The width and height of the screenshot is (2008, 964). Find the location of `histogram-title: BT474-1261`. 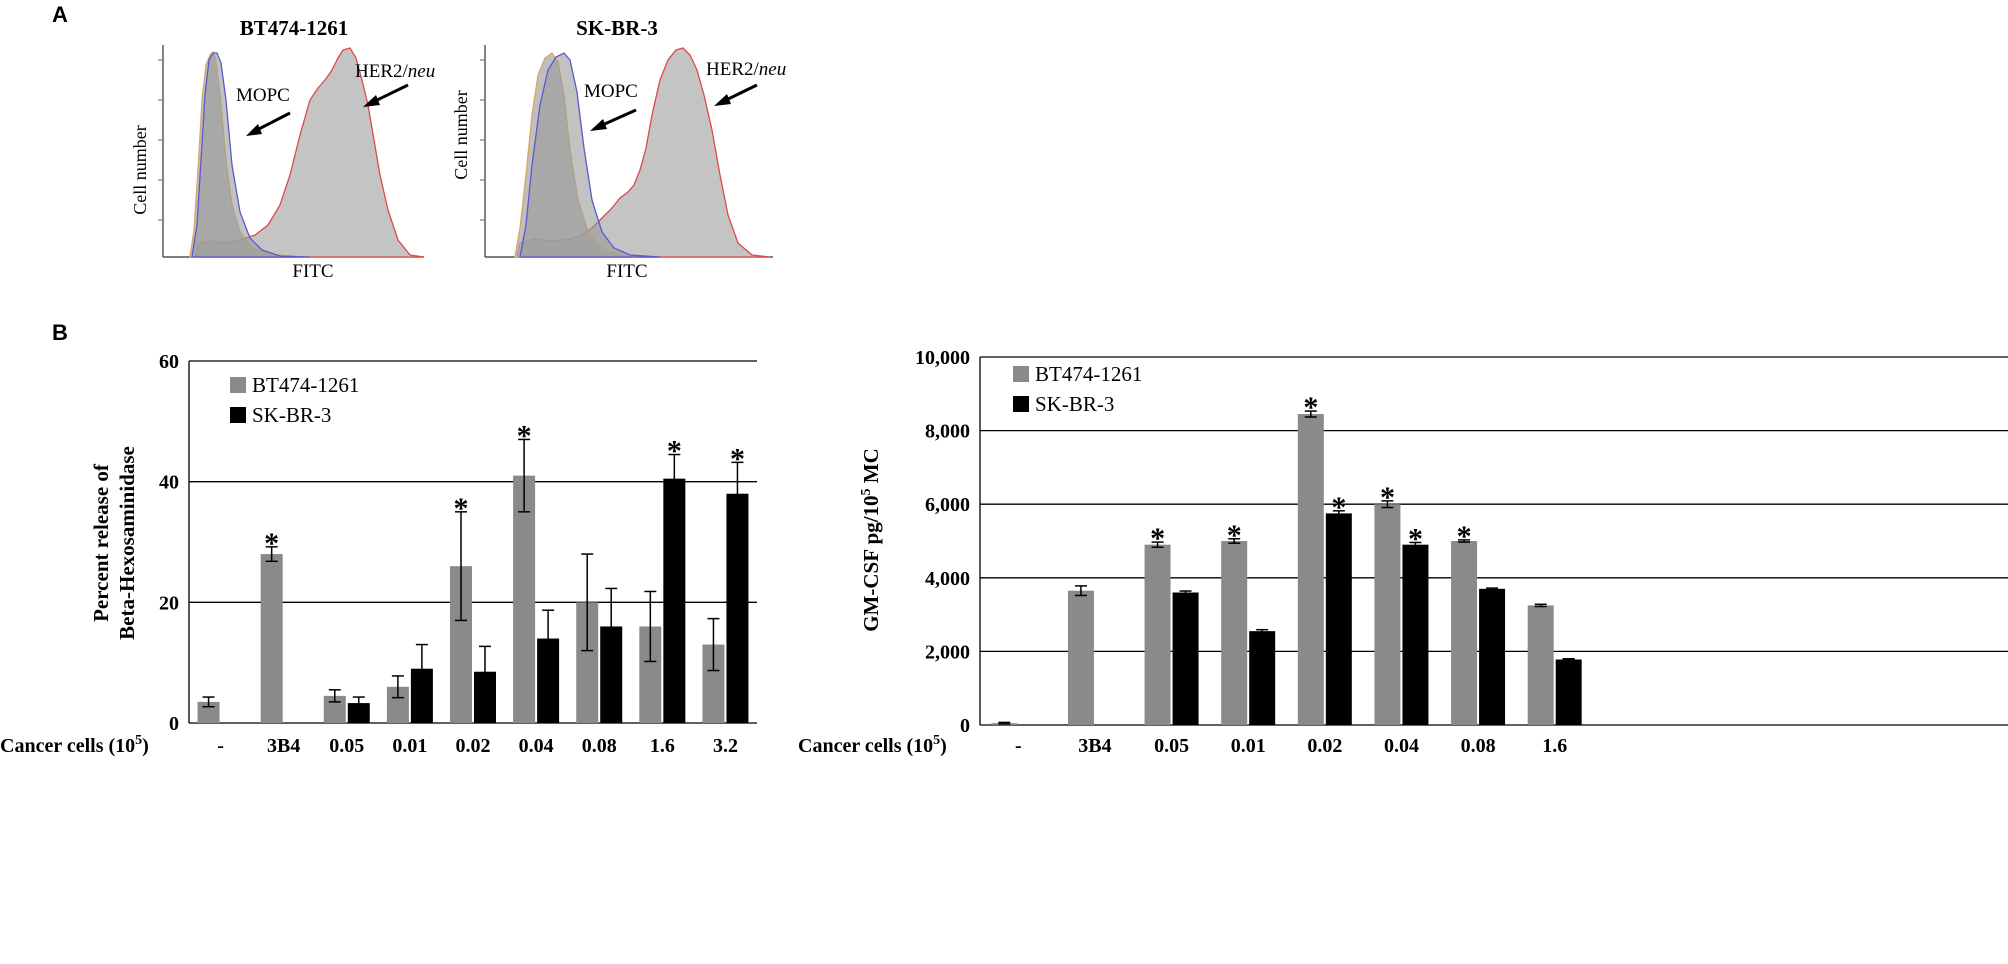

histogram-title: BT474-1261 is located at coordinates (294, 28).